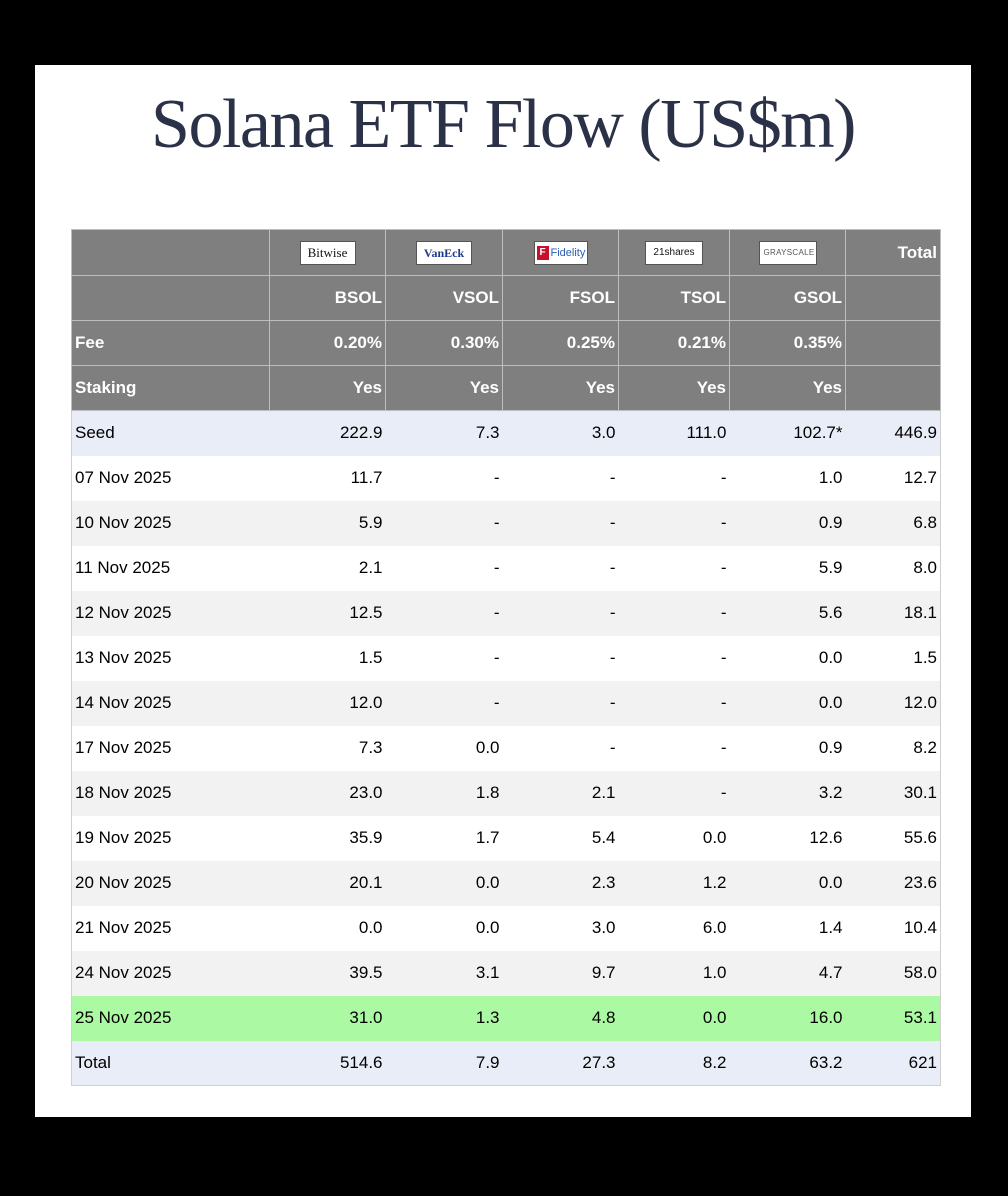 This screenshot has width=1008, height=1196. What do you see at coordinates (787, 838) in the screenshot?
I see `flow-cell: 12.6` at bounding box center [787, 838].